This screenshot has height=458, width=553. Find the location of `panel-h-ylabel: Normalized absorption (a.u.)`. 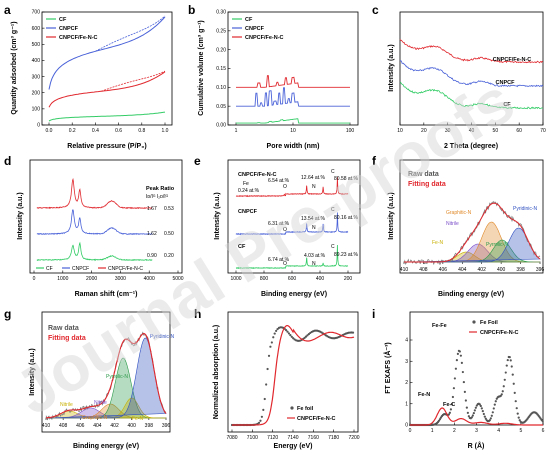

panel-h-ylabel: Normalized absorption (a.u.) is located at coordinates (216, 372).